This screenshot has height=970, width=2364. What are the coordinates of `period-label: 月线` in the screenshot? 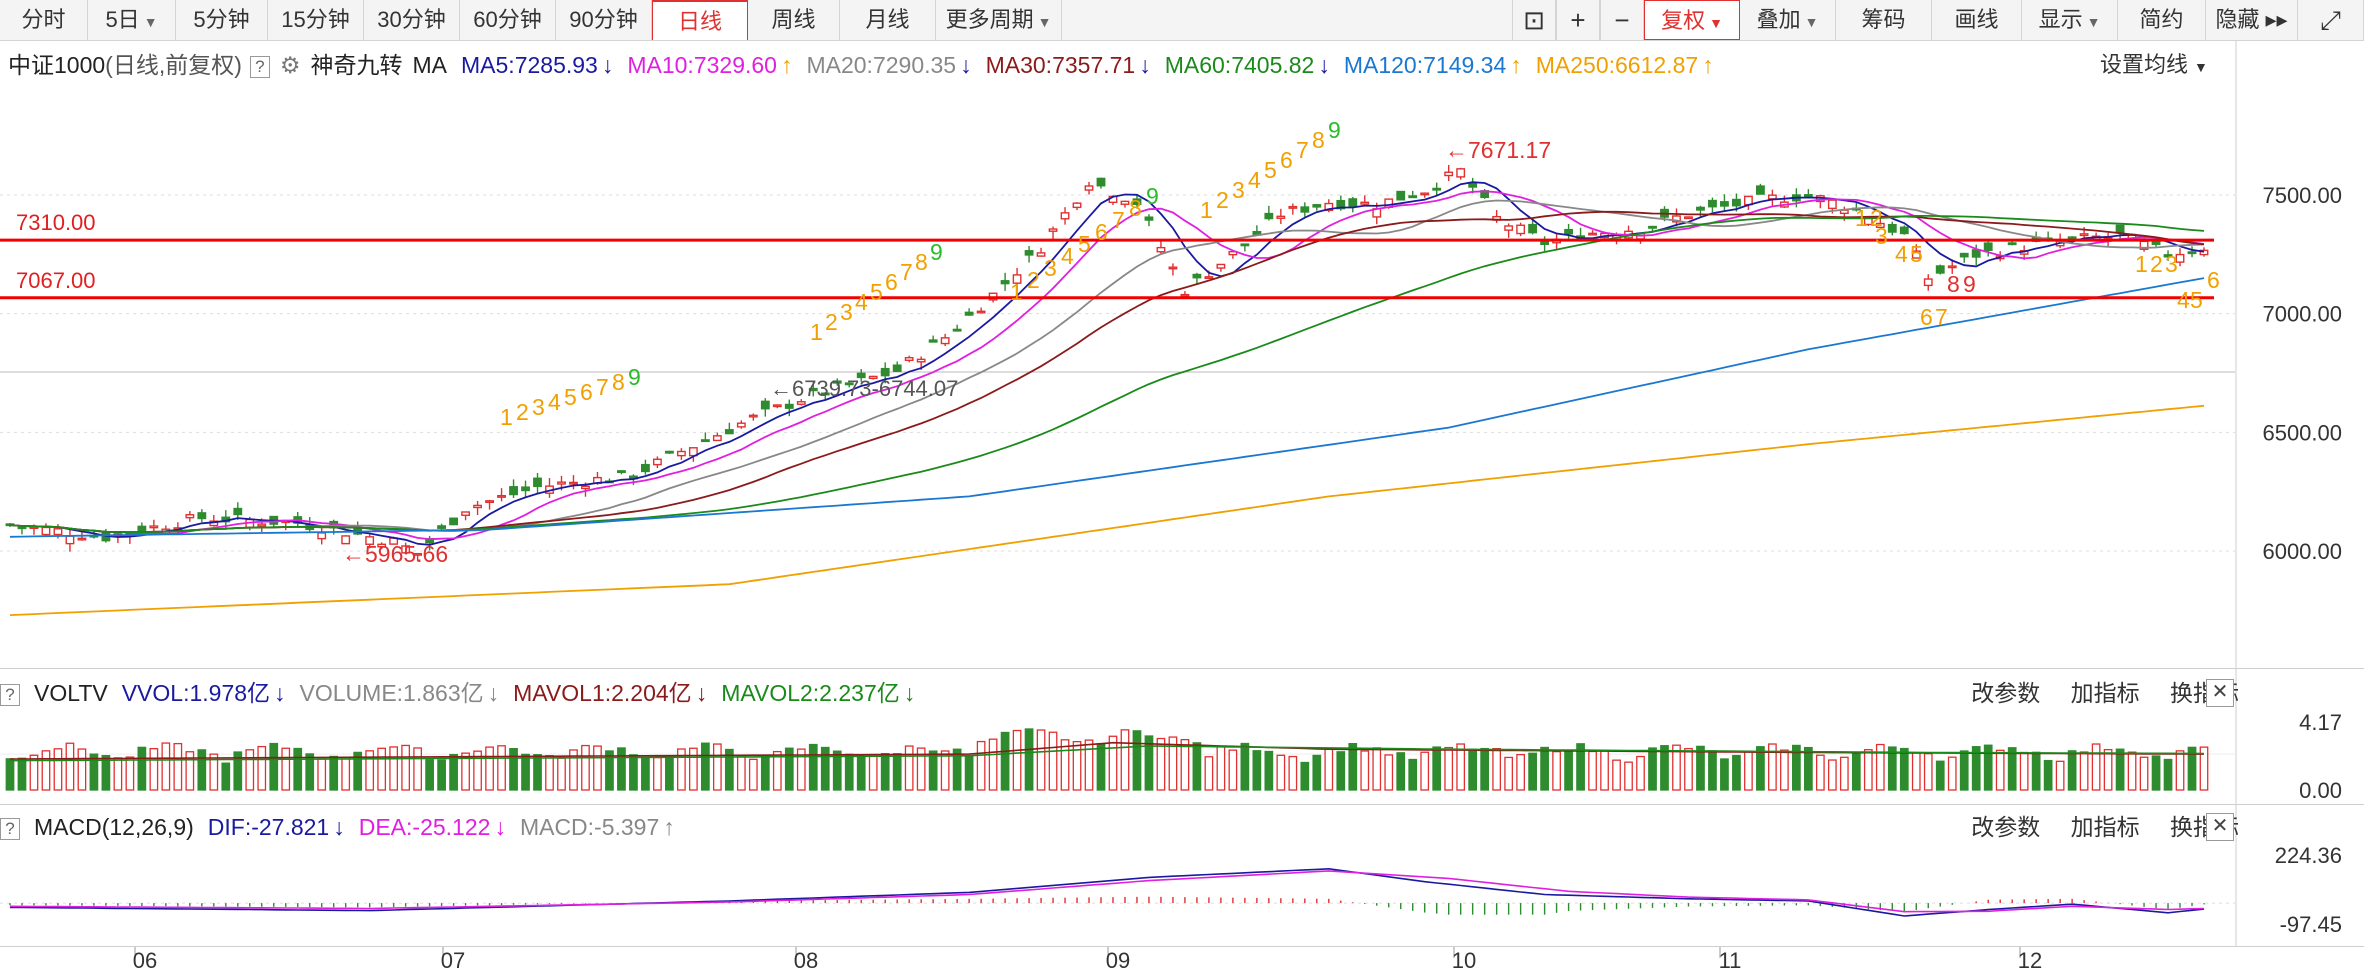 It's located at (887, 19).